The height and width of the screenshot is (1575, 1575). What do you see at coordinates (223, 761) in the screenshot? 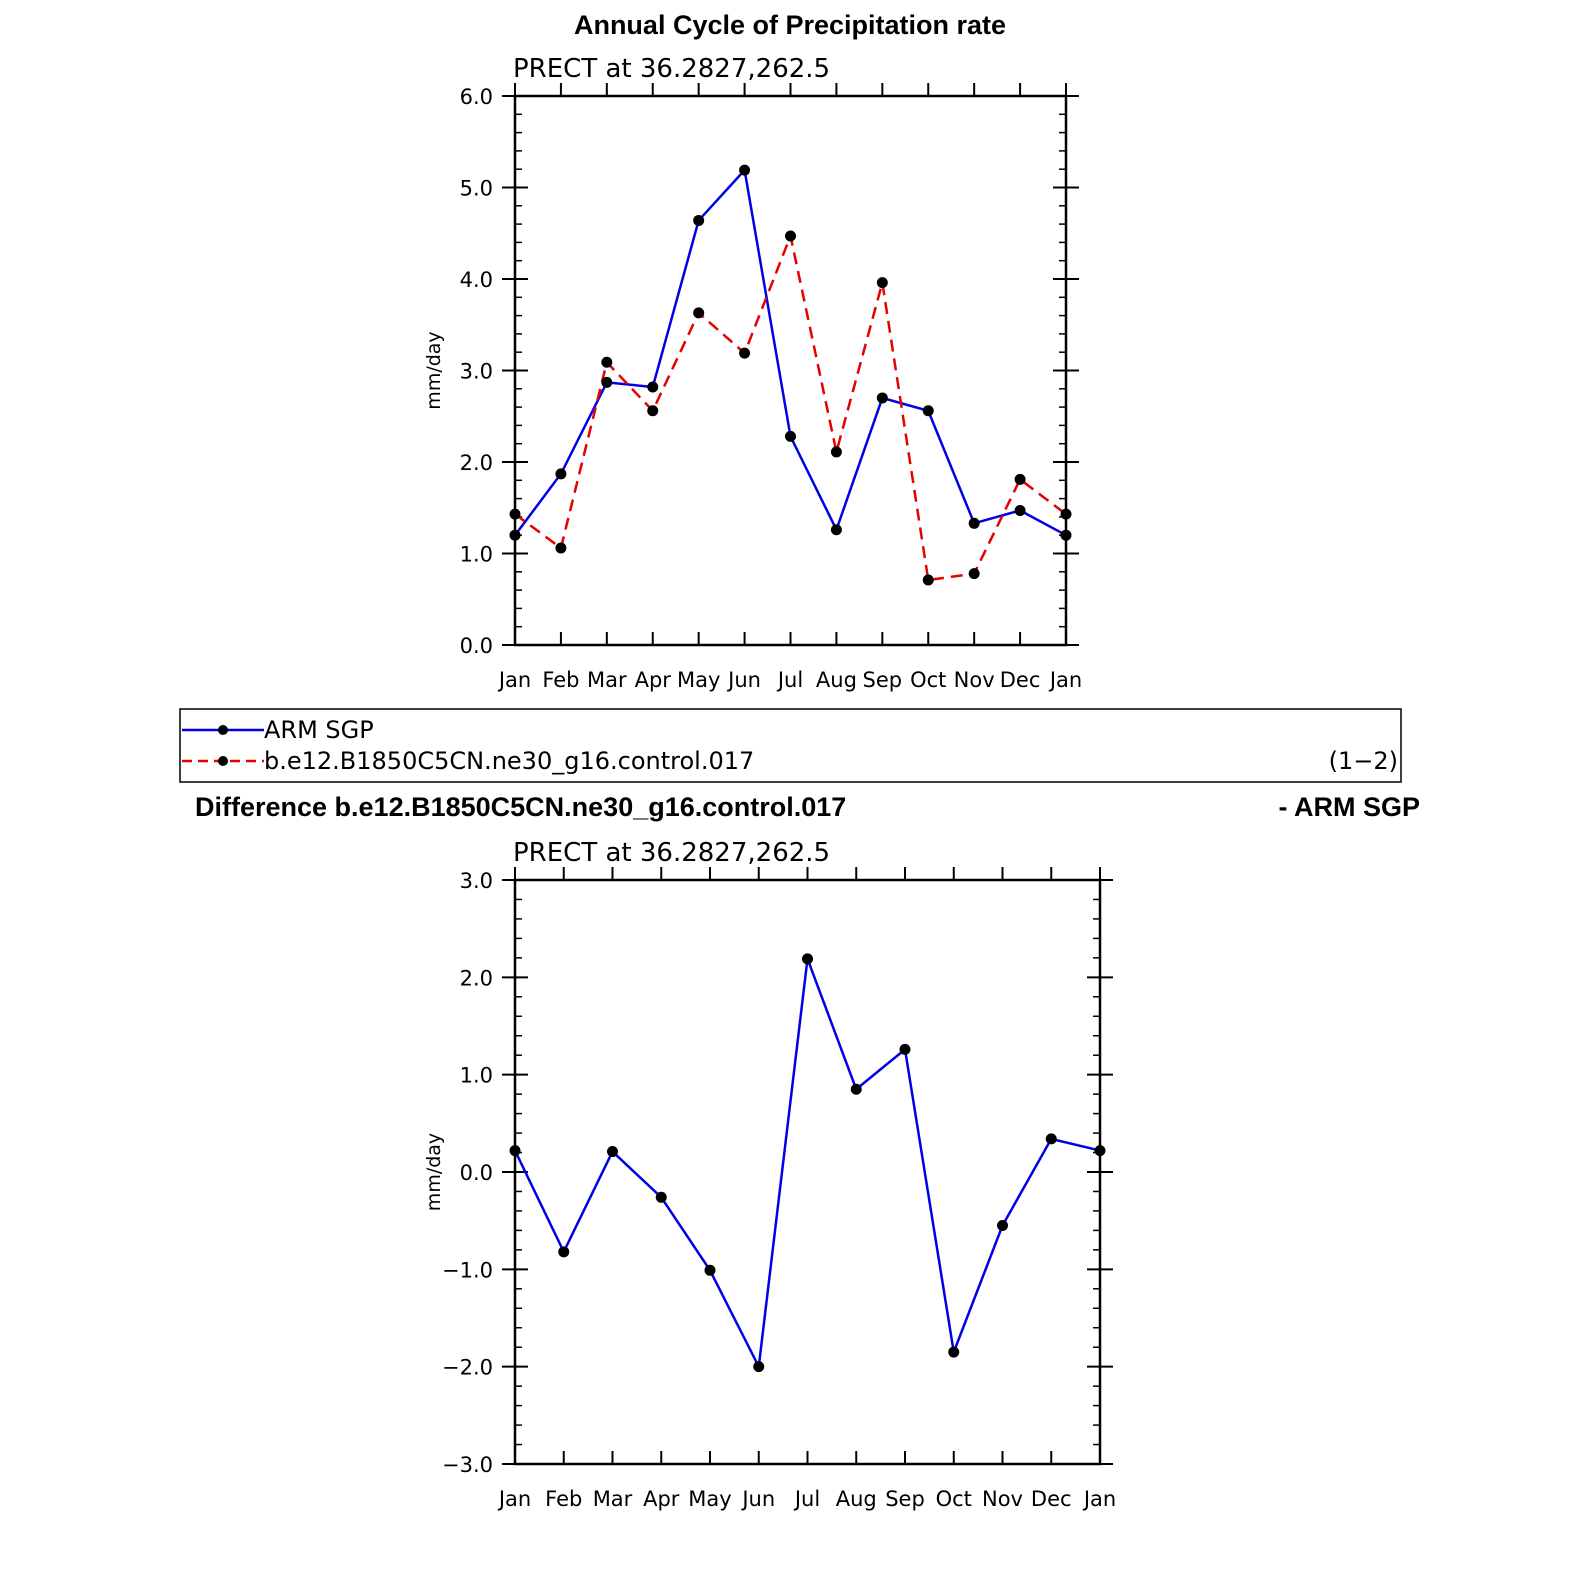
I see `legend-marker-model` at bounding box center [223, 761].